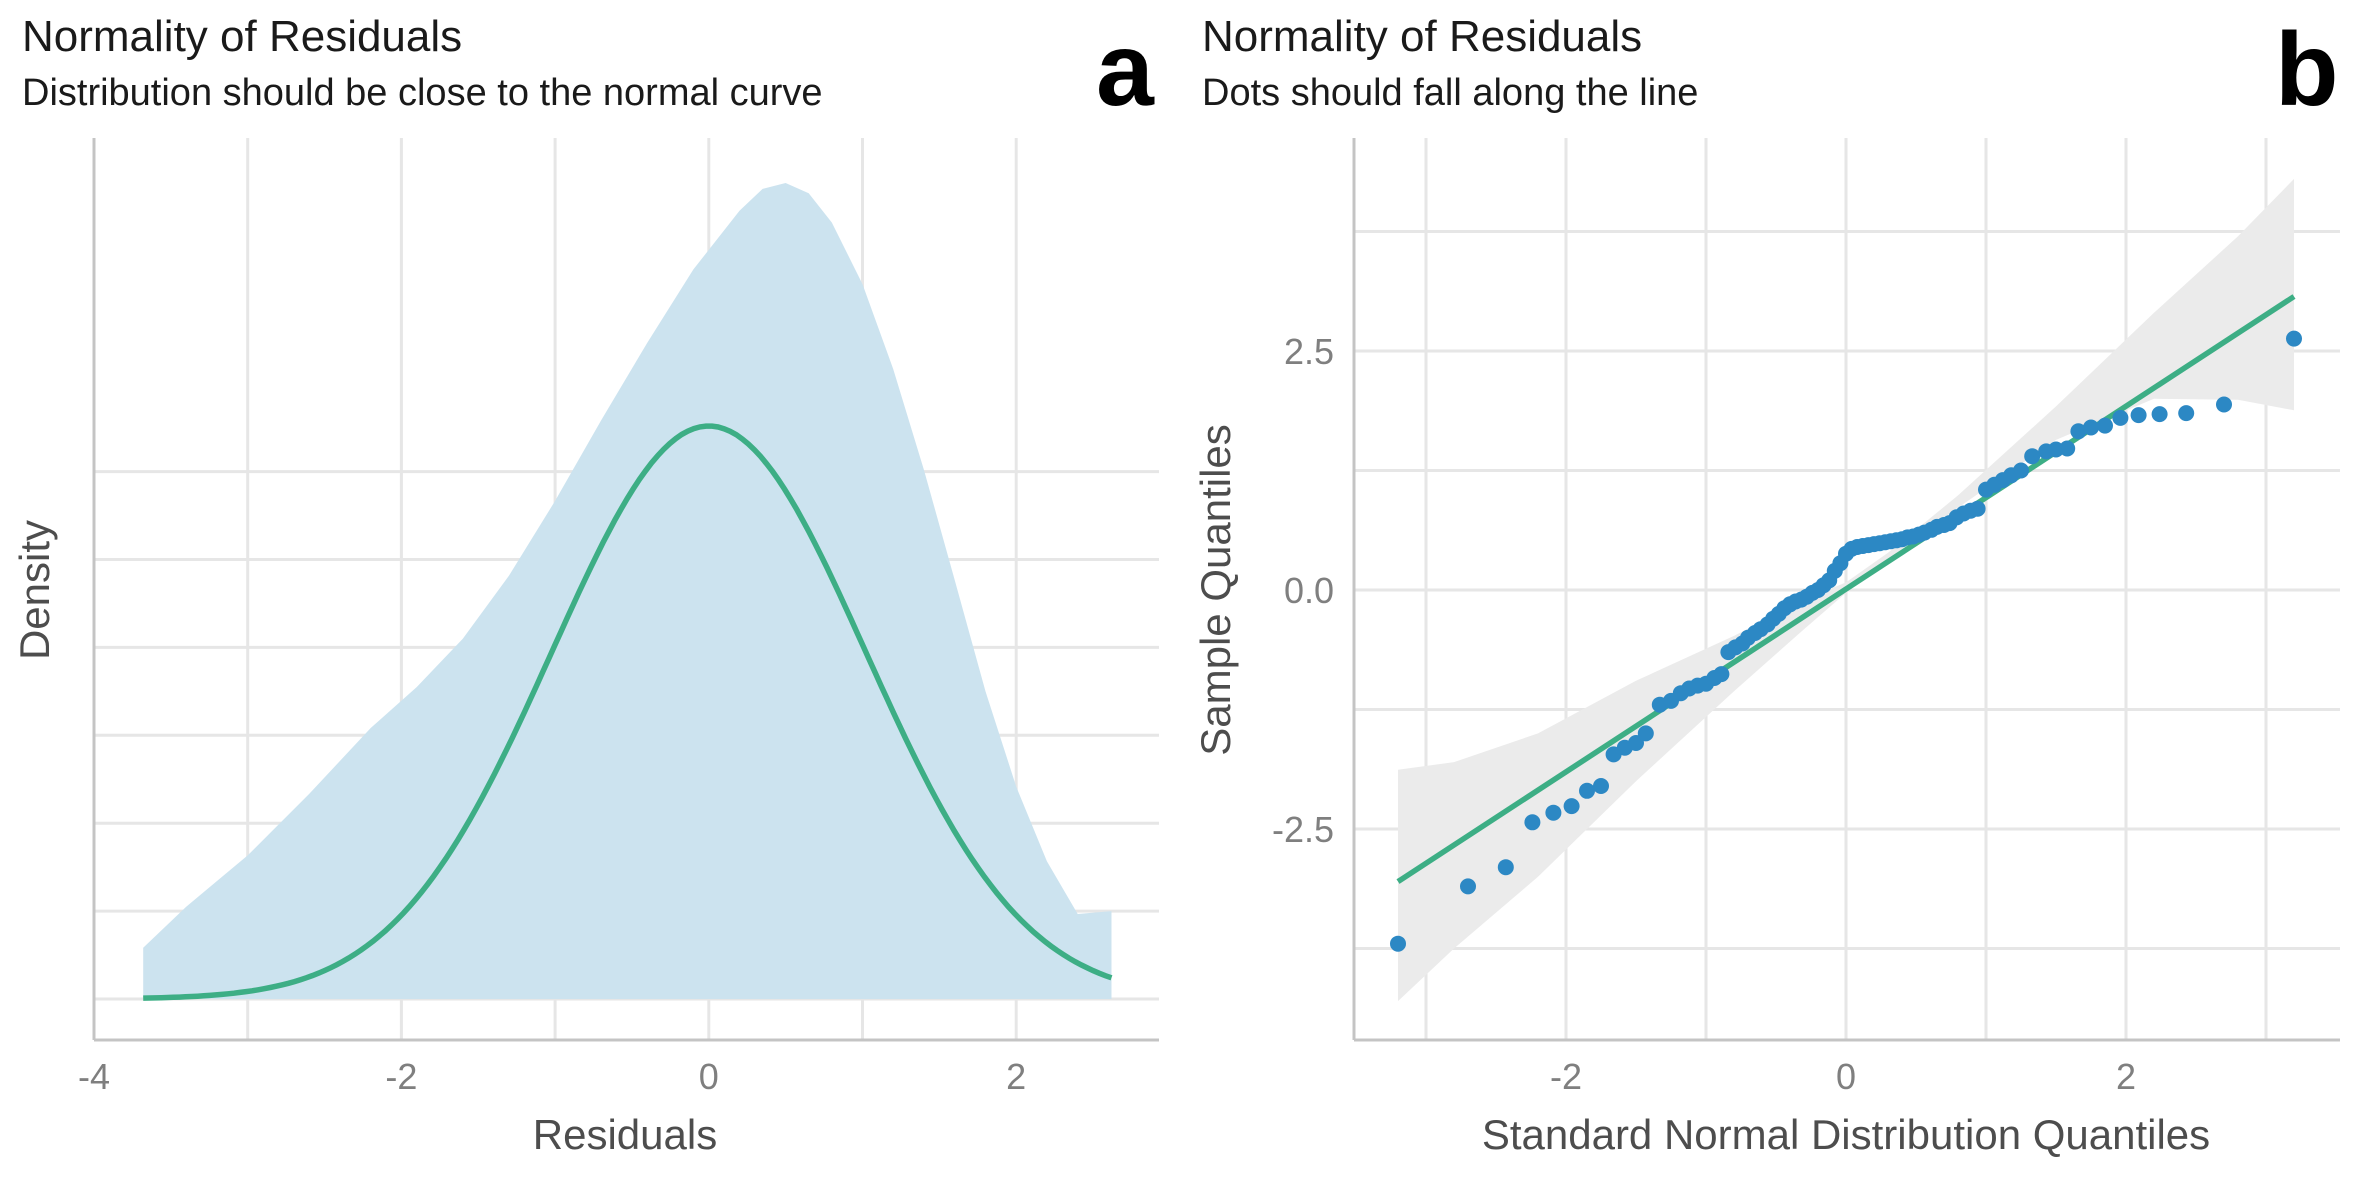 Image resolution: width=2362 pixels, height=1181 pixels. What do you see at coordinates (2307, 70) in the screenshot?
I see `panel-tag: b` at bounding box center [2307, 70].